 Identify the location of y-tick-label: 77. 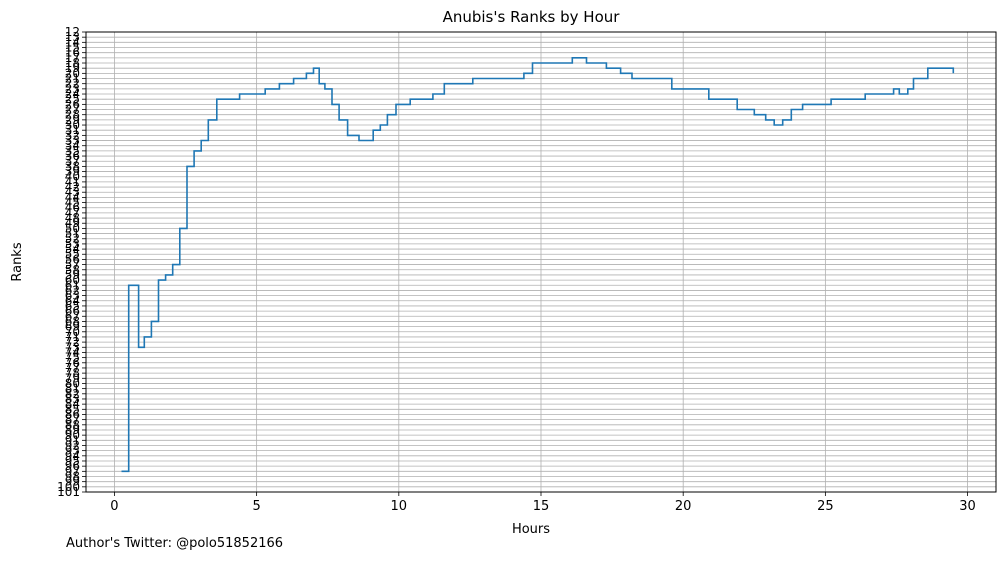
(72, 368).